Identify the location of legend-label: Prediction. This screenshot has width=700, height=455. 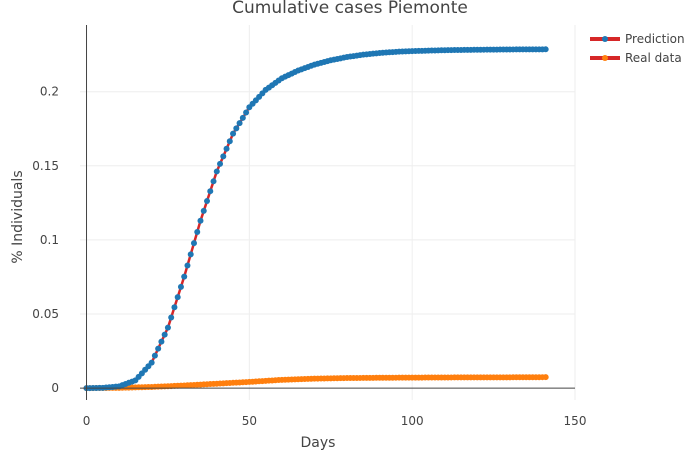
(655, 39).